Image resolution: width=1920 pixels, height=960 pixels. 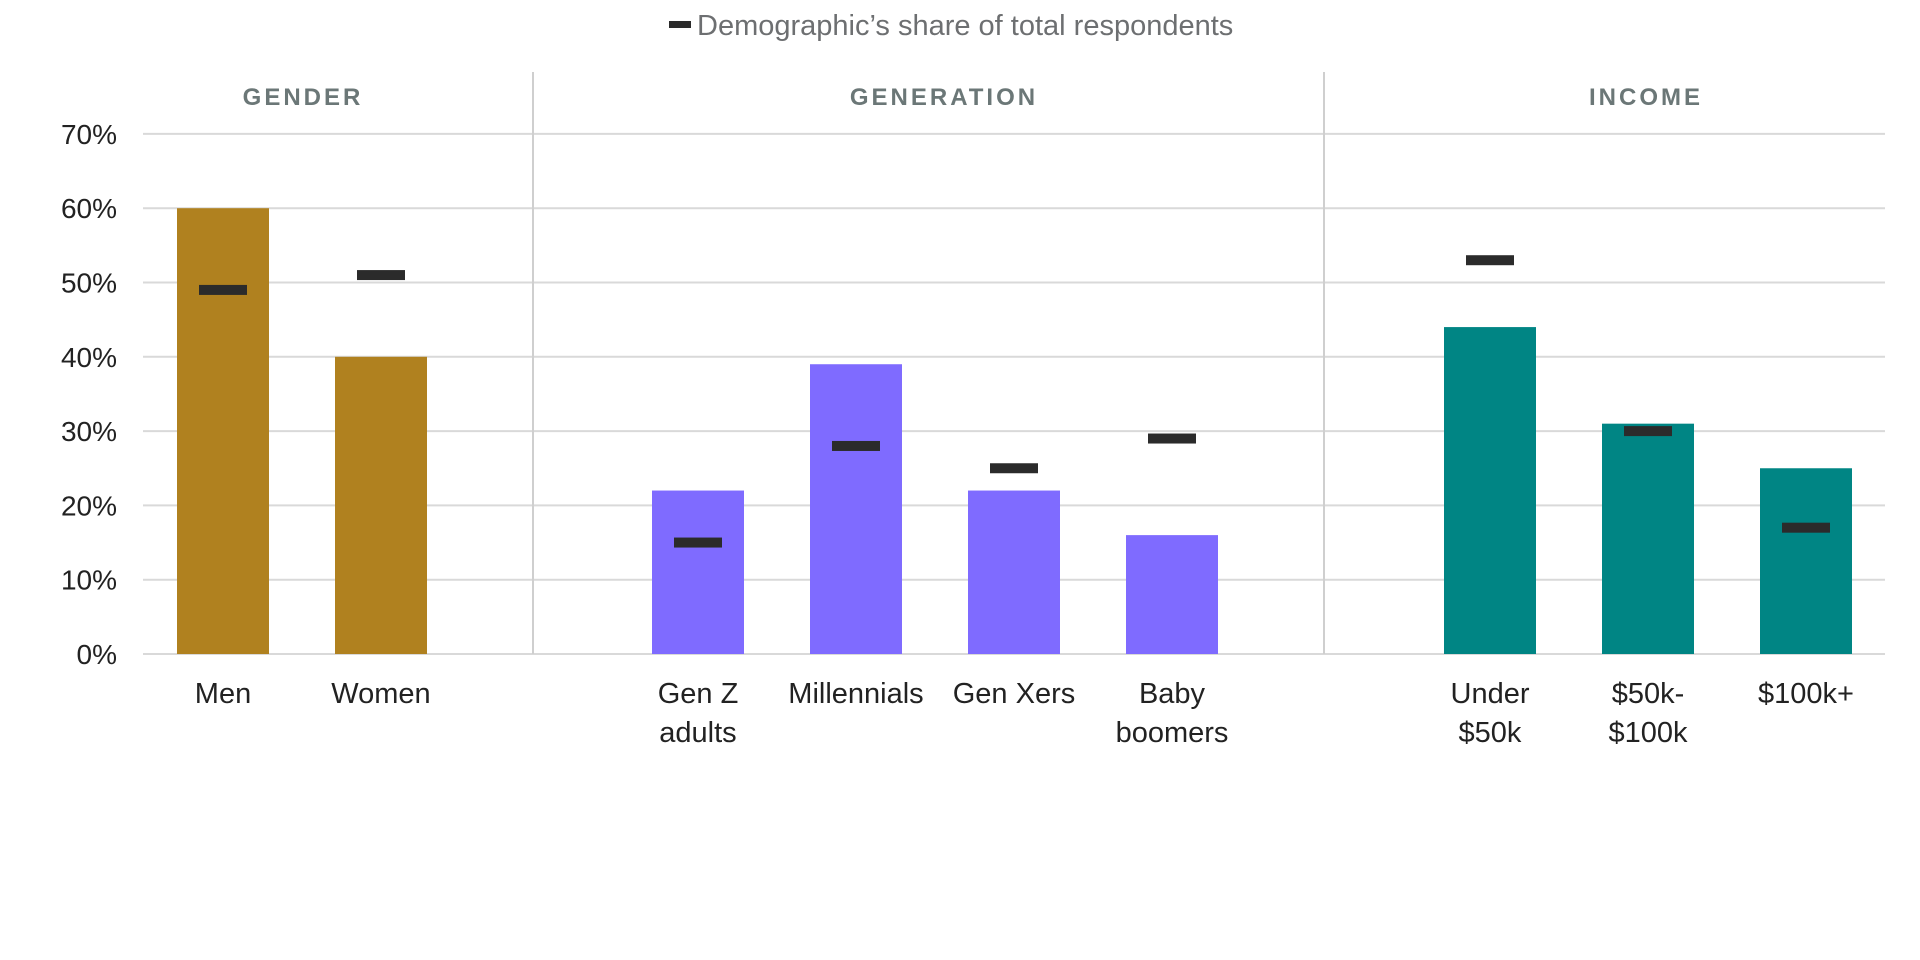 What do you see at coordinates (697, 733) in the screenshot?
I see `category-label-line: adults` at bounding box center [697, 733].